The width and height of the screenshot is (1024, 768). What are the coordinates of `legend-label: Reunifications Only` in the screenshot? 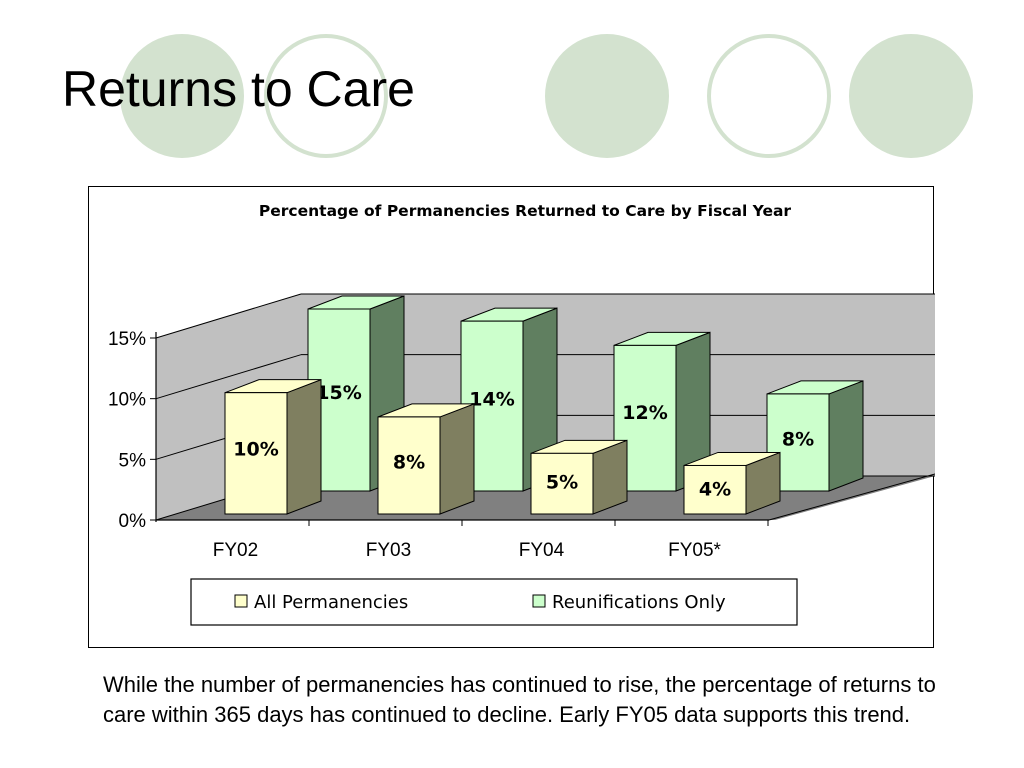 It's located at (639, 602).